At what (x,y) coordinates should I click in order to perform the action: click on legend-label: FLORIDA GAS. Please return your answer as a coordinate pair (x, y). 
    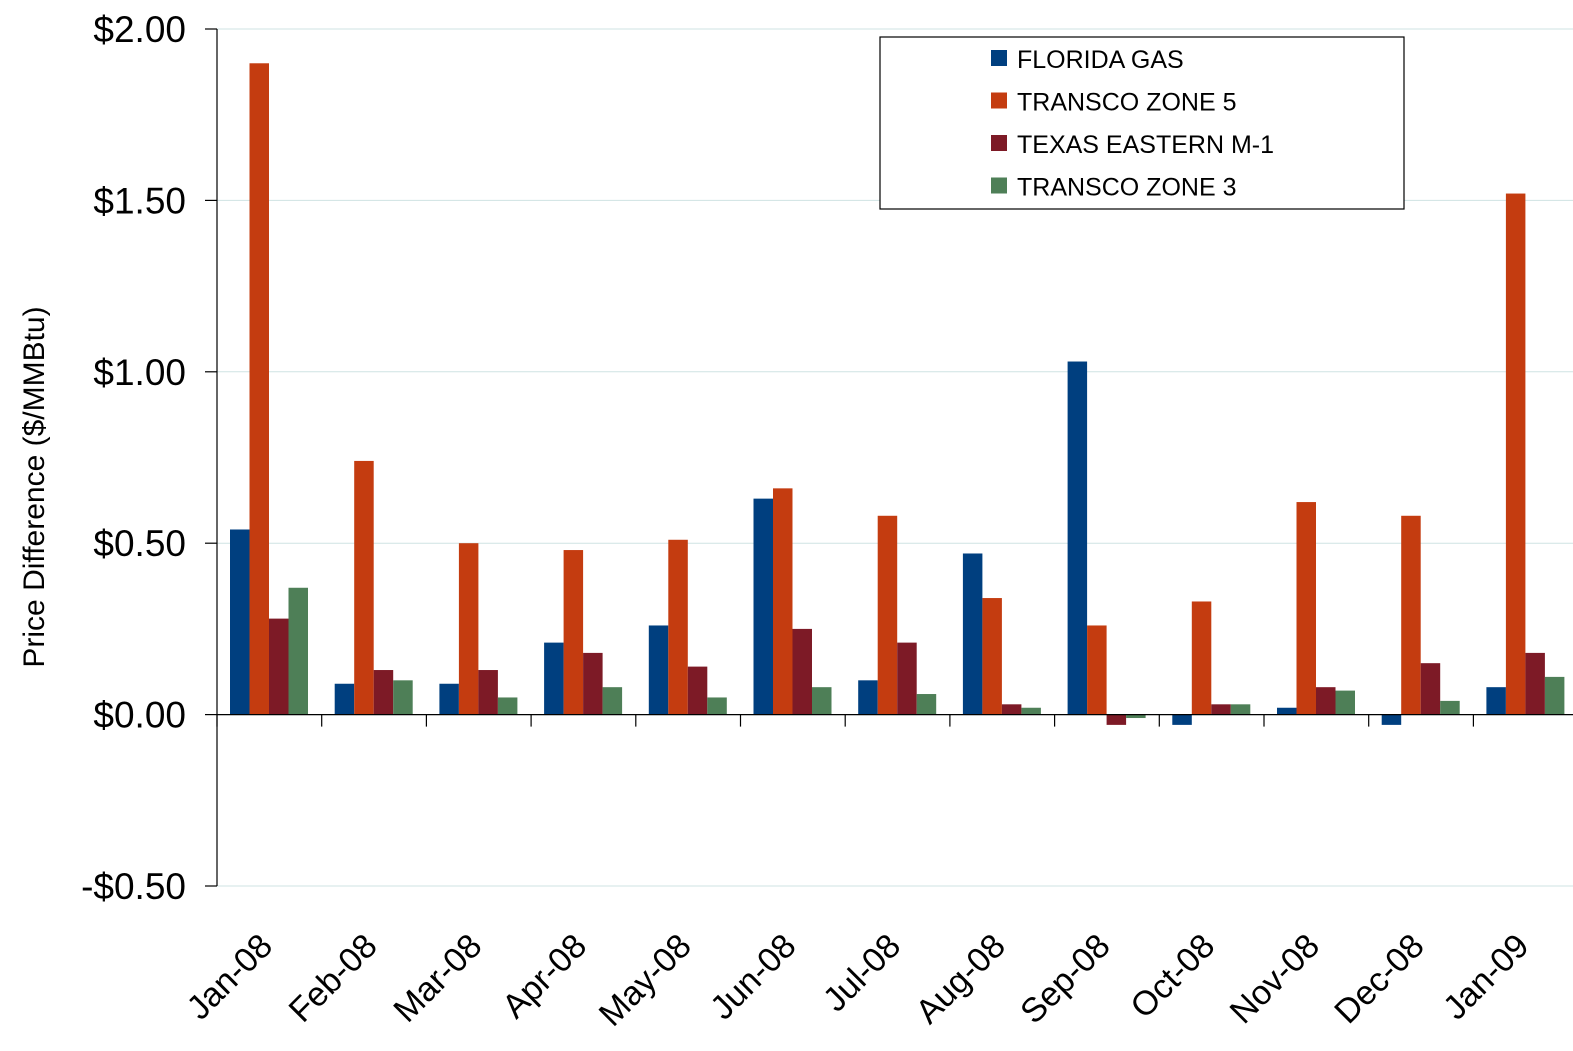
    Looking at the image, I should click on (1100, 60).